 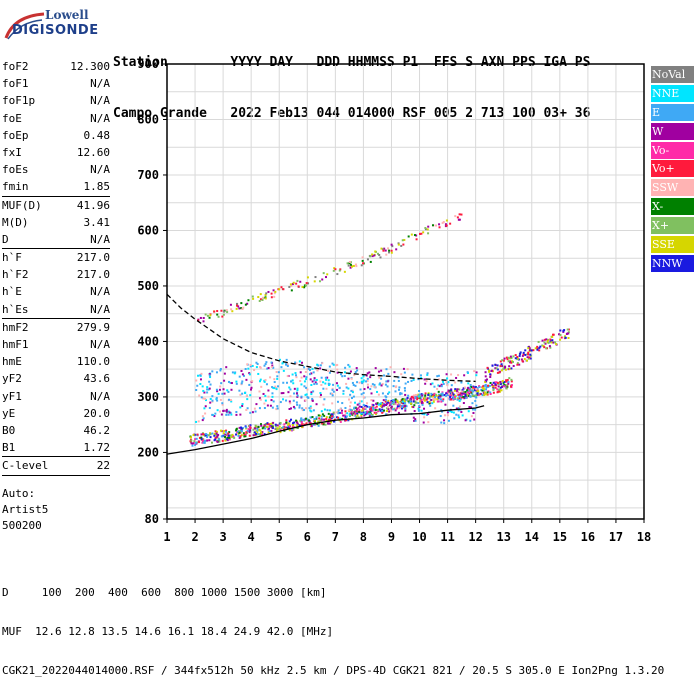 What do you see at coordinates (56, 100) in the screenshot?
I see `param-row: foF1p N/A` at bounding box center [56, 100].